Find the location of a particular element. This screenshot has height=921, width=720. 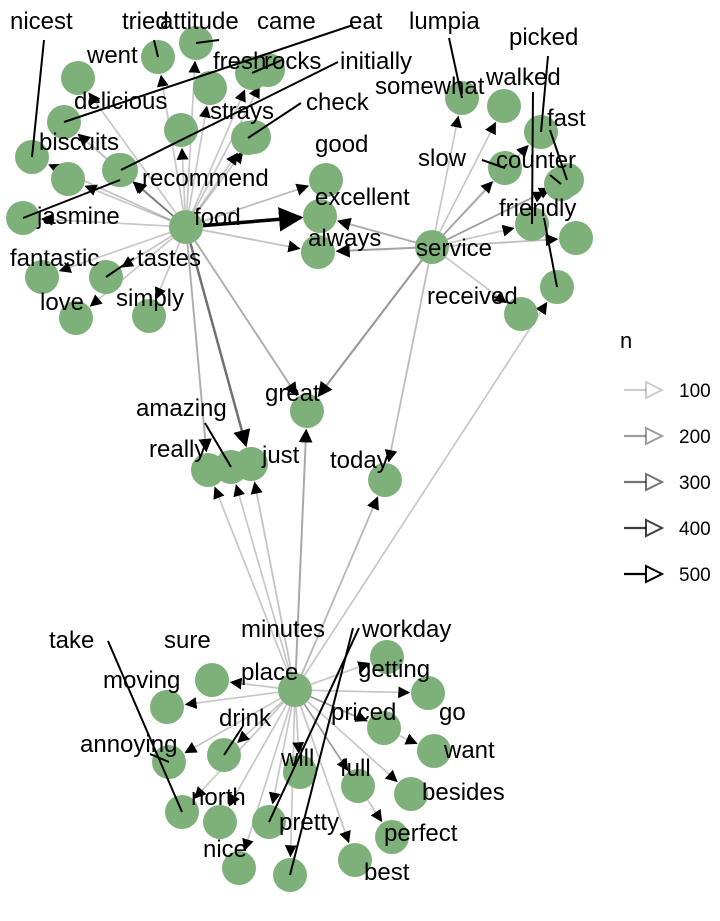

node-great is located at coordinates (307, 411).